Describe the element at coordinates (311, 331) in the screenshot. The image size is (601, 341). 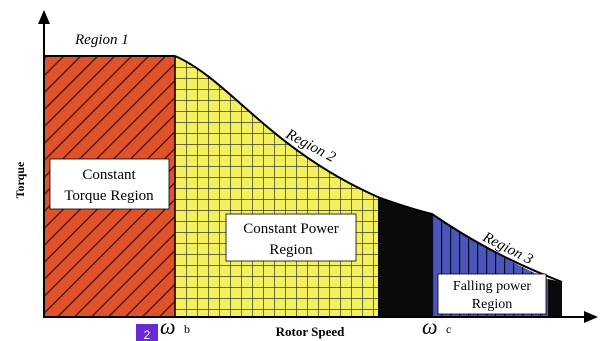
I see `x-axis-label: Rotor Speed` at that location.